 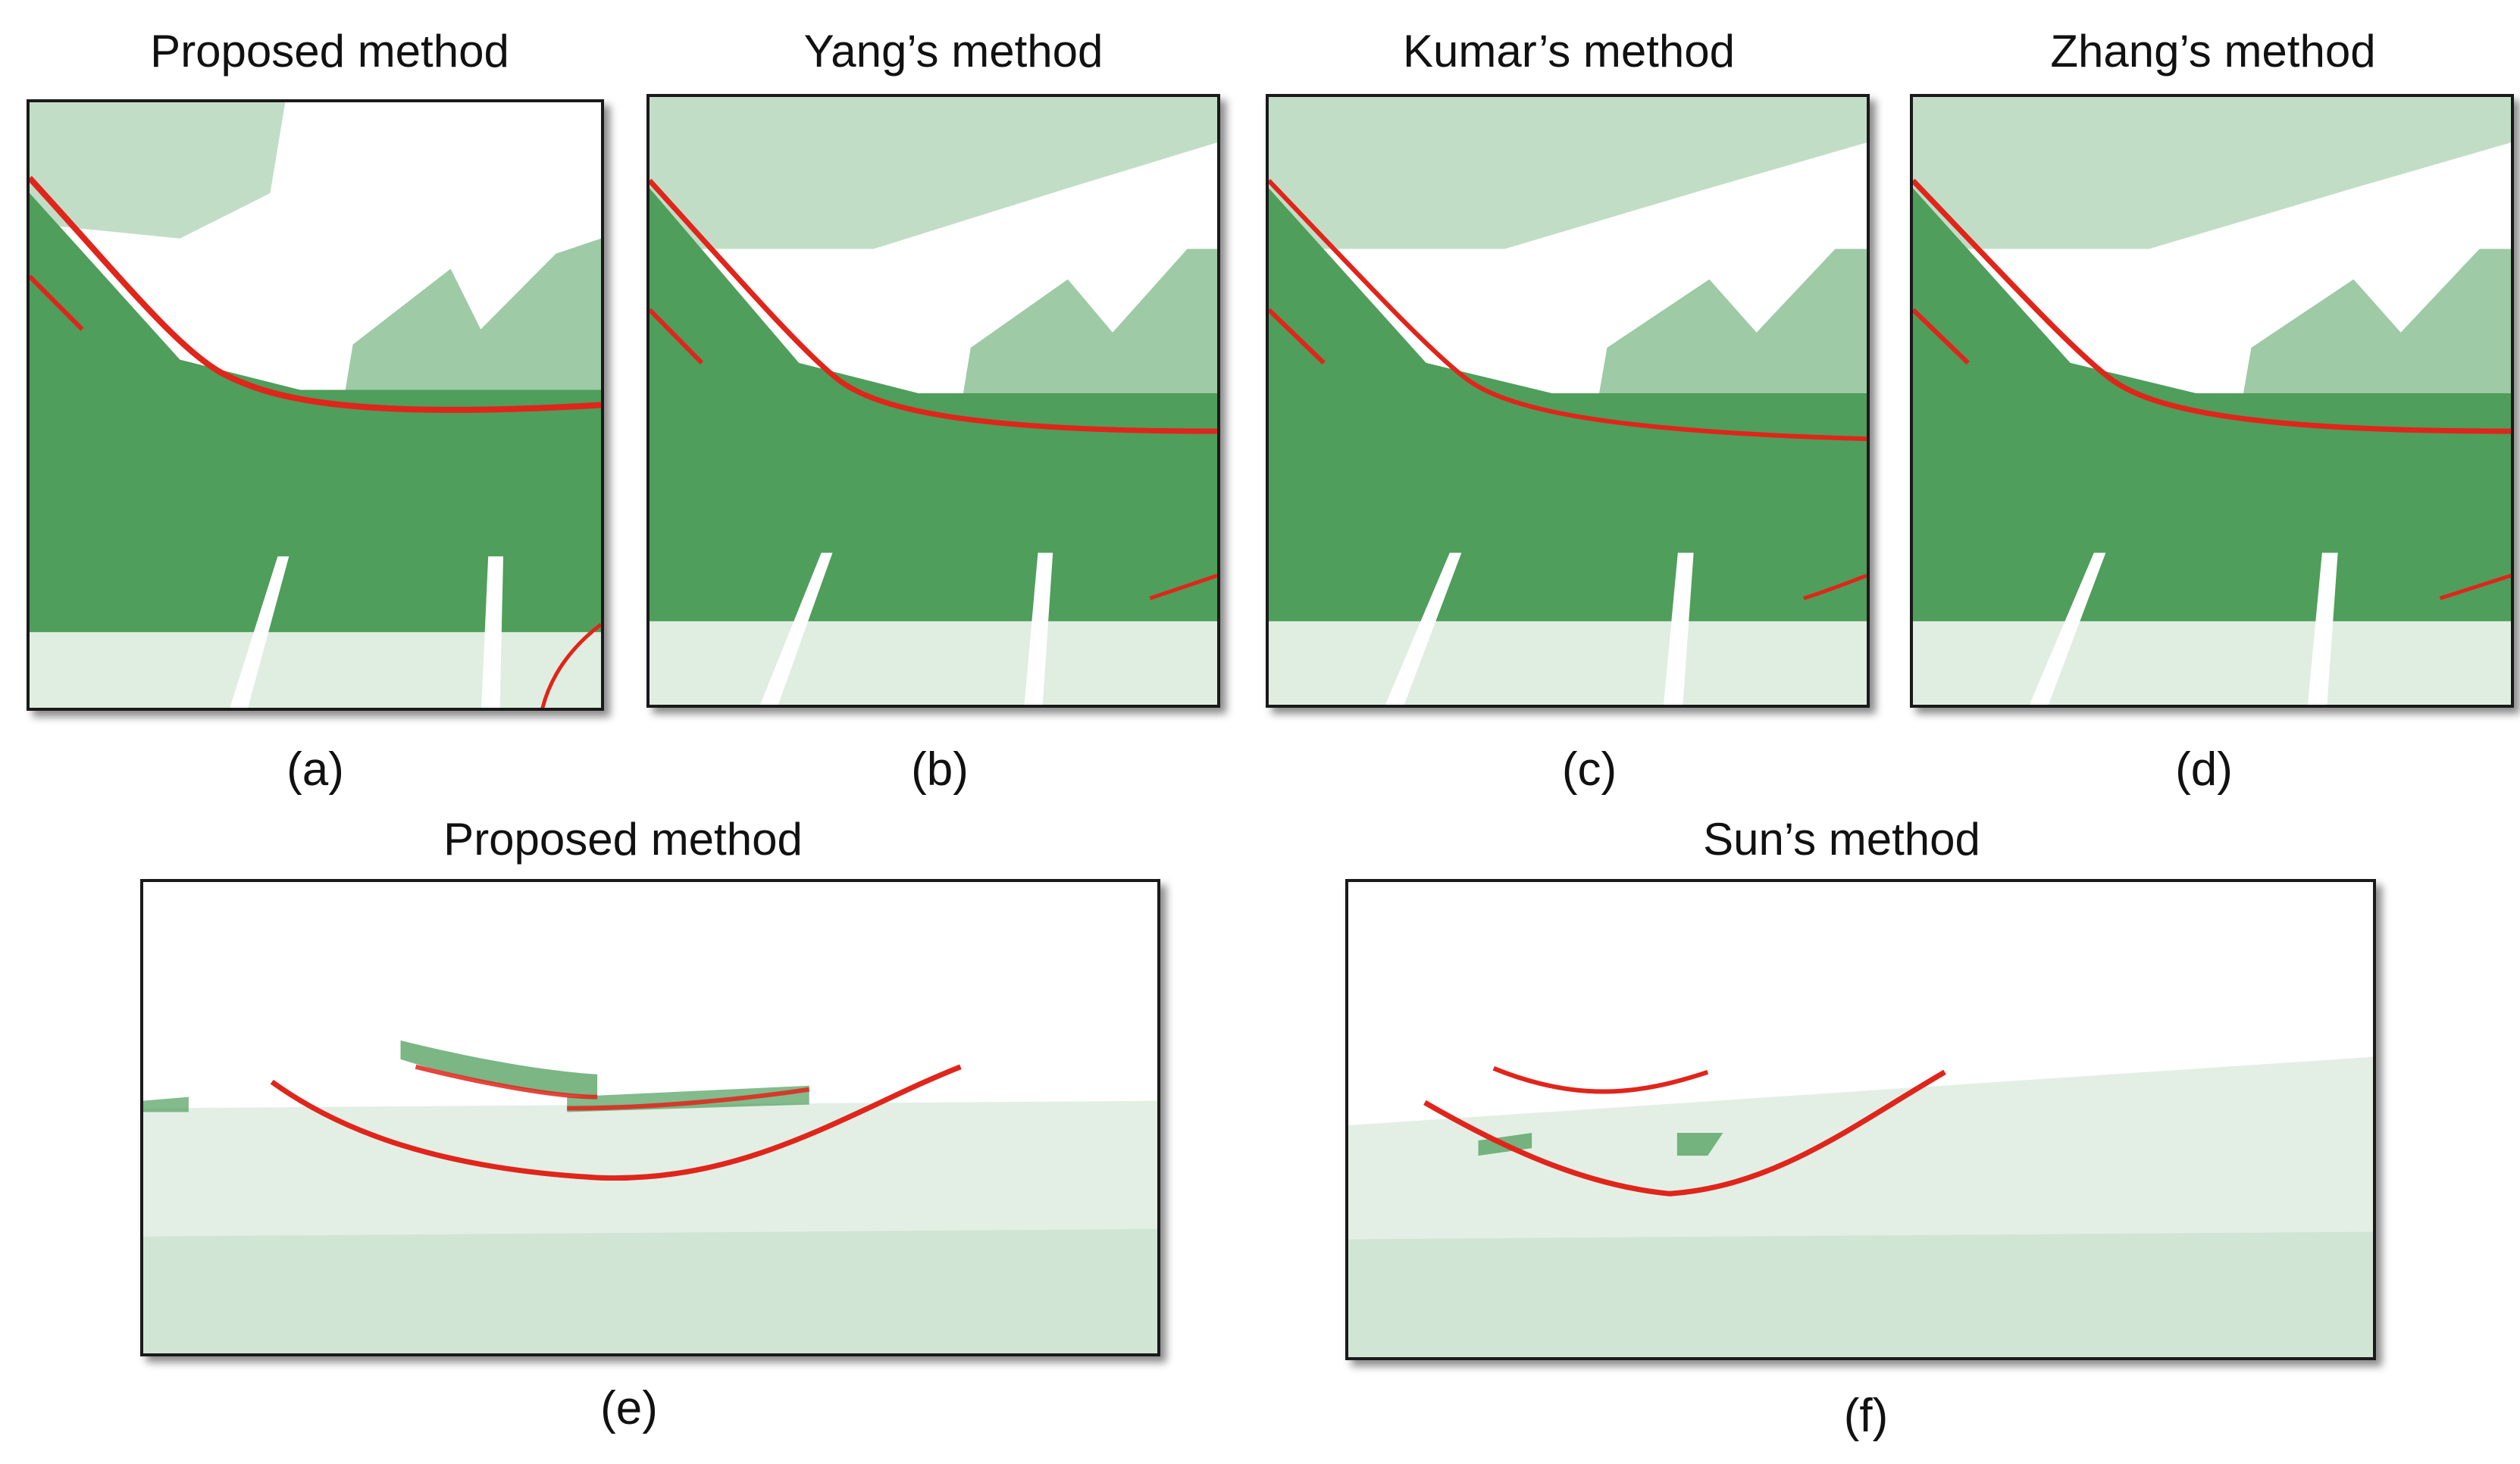 What do you see at coordinates (1700, 1144) in the screenshot?
I see `vegetation-patch-right` at bounding box center [1700, 1144].